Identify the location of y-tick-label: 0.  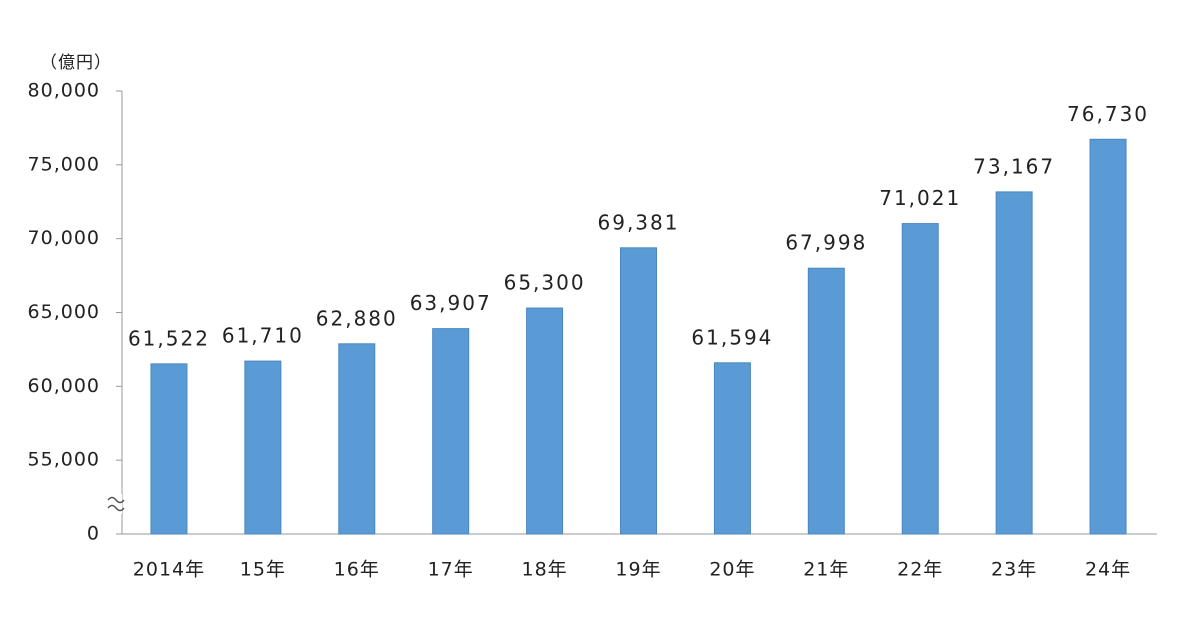
(93, 534).